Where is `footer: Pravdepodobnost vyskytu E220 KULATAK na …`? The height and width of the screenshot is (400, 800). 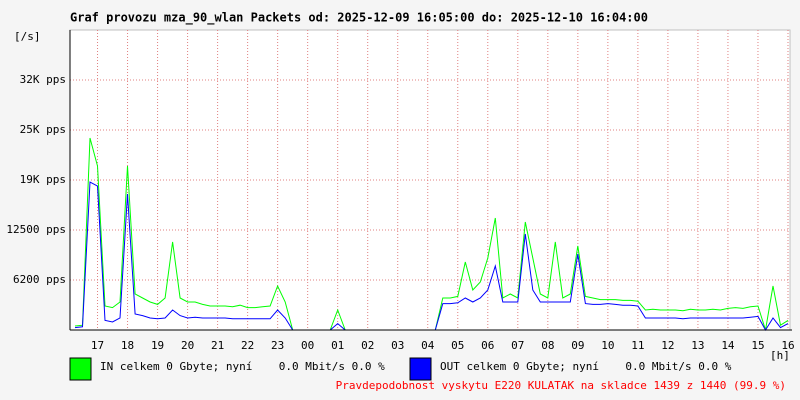
footer: Pravdepodobnost vyskytu E220 KULATAK na … is located at coordinates (561, 385).